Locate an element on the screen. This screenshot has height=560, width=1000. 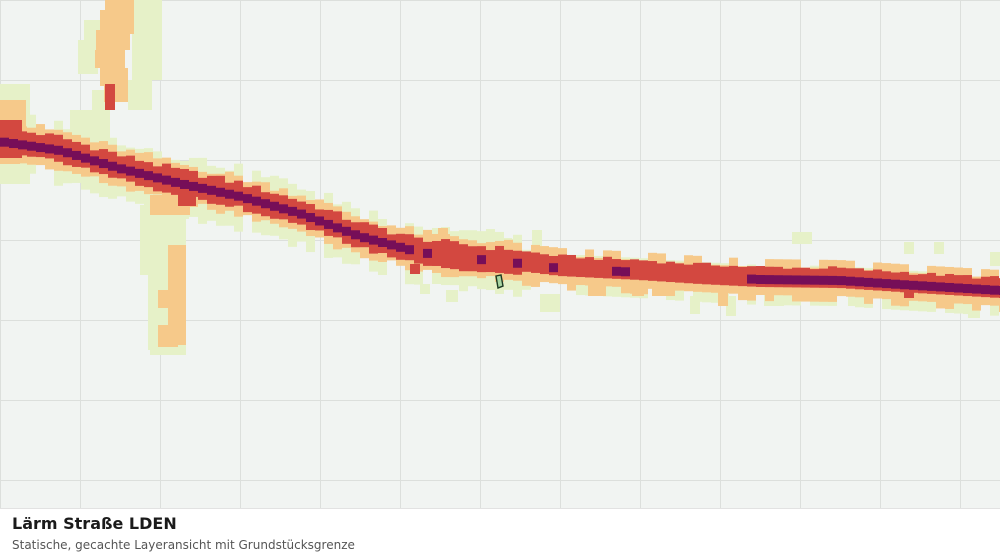
caption-title: Lärm Straße LDEN is located at coordinates (94, 523).